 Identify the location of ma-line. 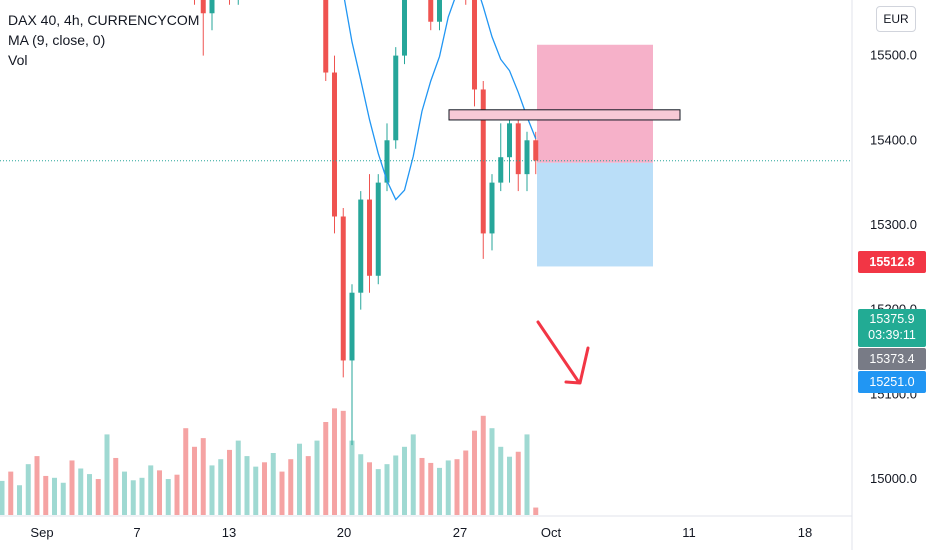
(440, 100).